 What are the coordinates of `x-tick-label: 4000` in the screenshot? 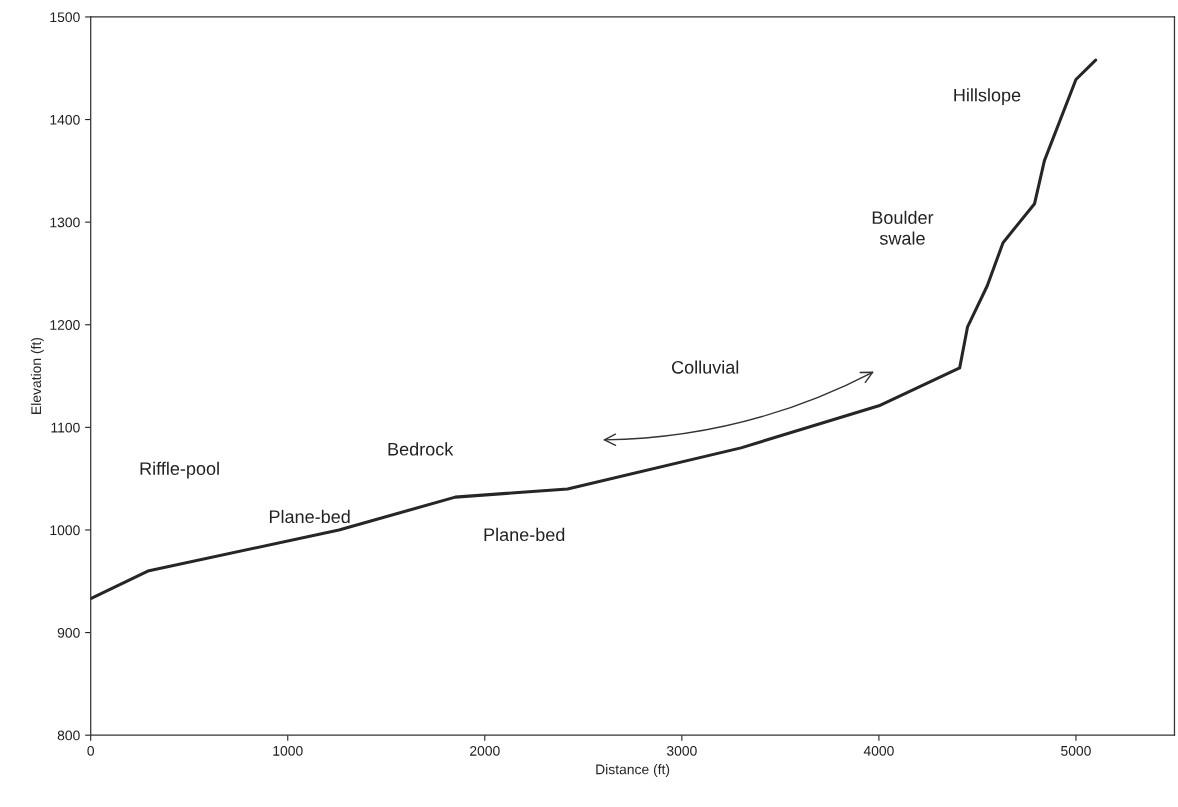 It's located at (878, 750).